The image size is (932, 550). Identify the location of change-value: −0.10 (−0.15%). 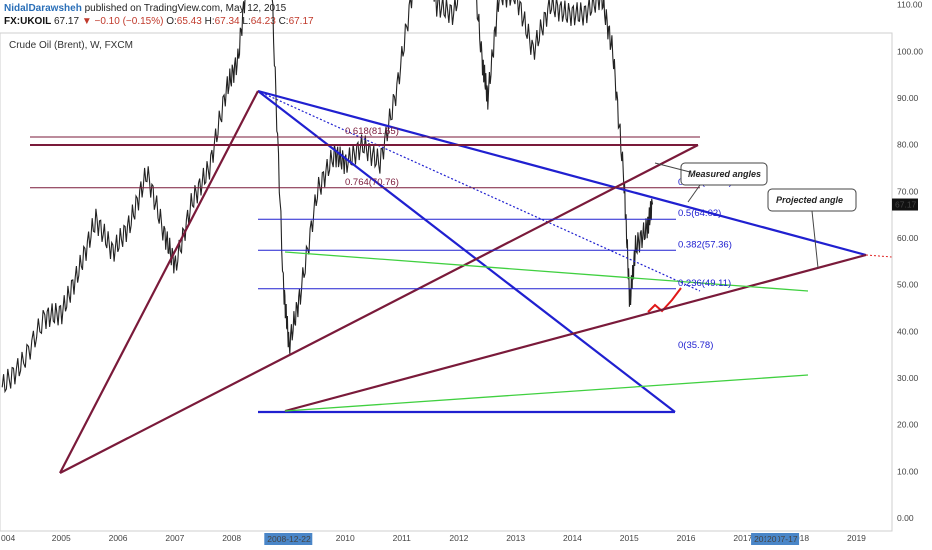
(129, 21).